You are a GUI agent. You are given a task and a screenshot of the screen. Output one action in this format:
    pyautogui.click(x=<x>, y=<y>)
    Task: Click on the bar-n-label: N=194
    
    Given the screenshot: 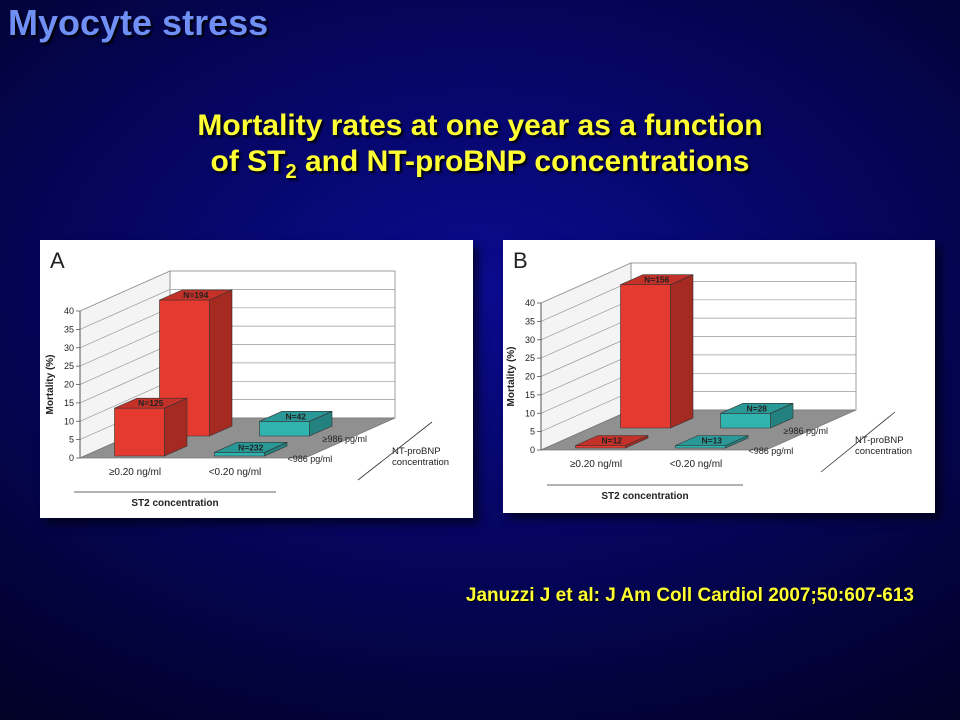 What is the action you would take?
    pyautogui.click(x=196, y=295)
    